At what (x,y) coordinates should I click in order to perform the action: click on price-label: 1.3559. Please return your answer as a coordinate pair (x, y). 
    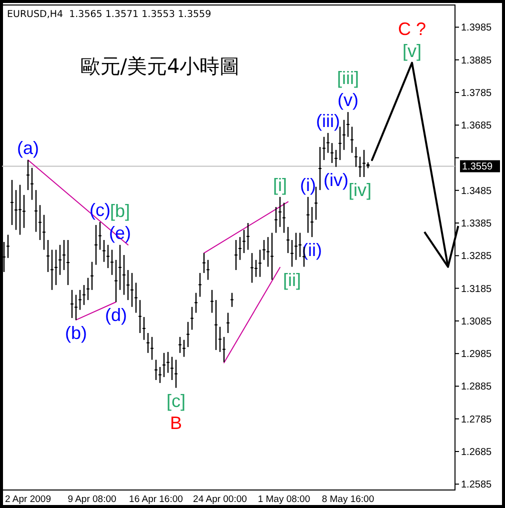
    Looking at the image, I should click on (480, 166).